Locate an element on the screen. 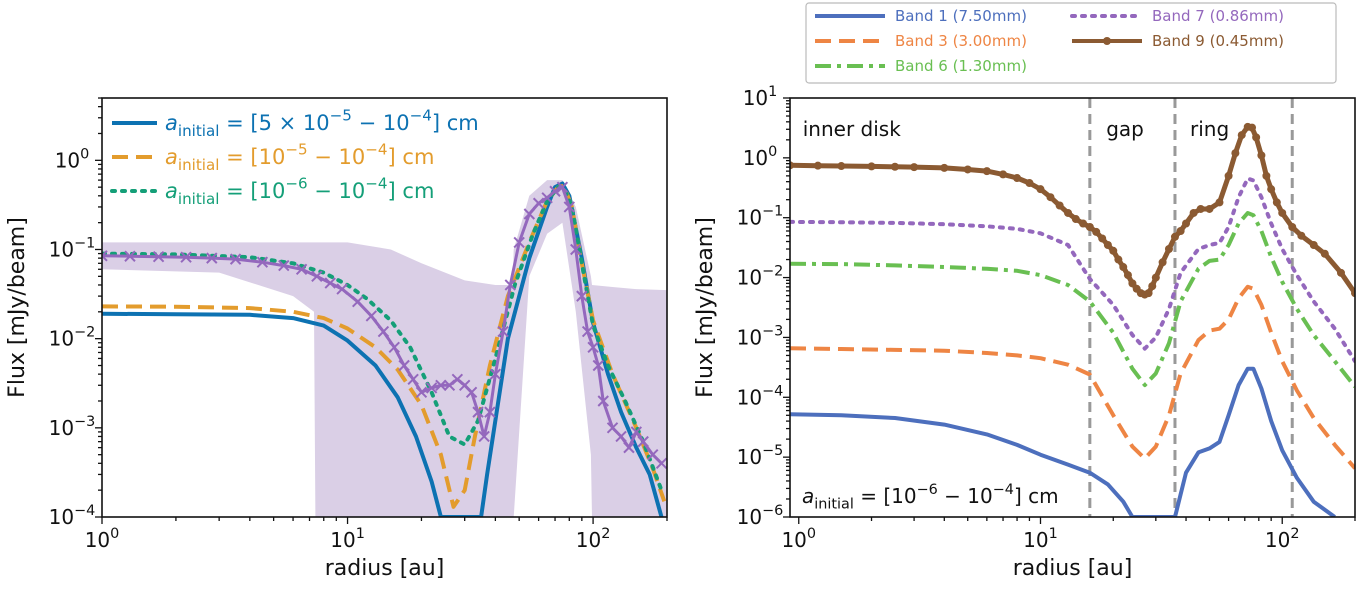 This screenshot has height=590, width=1368. y-tick-label: 10⁻³ is located at coordinates (760, 336).